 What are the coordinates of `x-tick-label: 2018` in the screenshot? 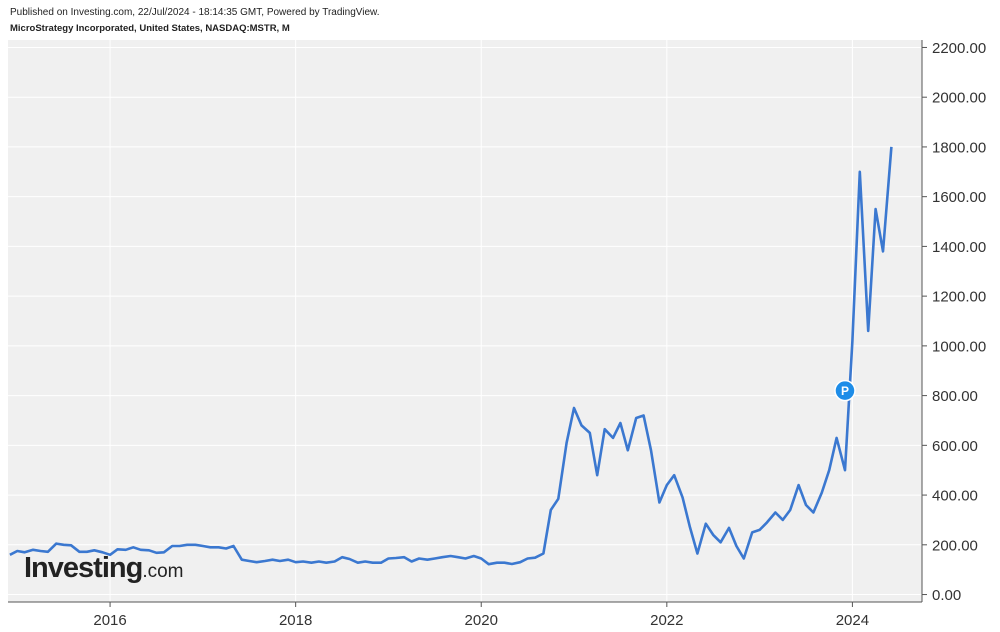 It's located at (295, 620).